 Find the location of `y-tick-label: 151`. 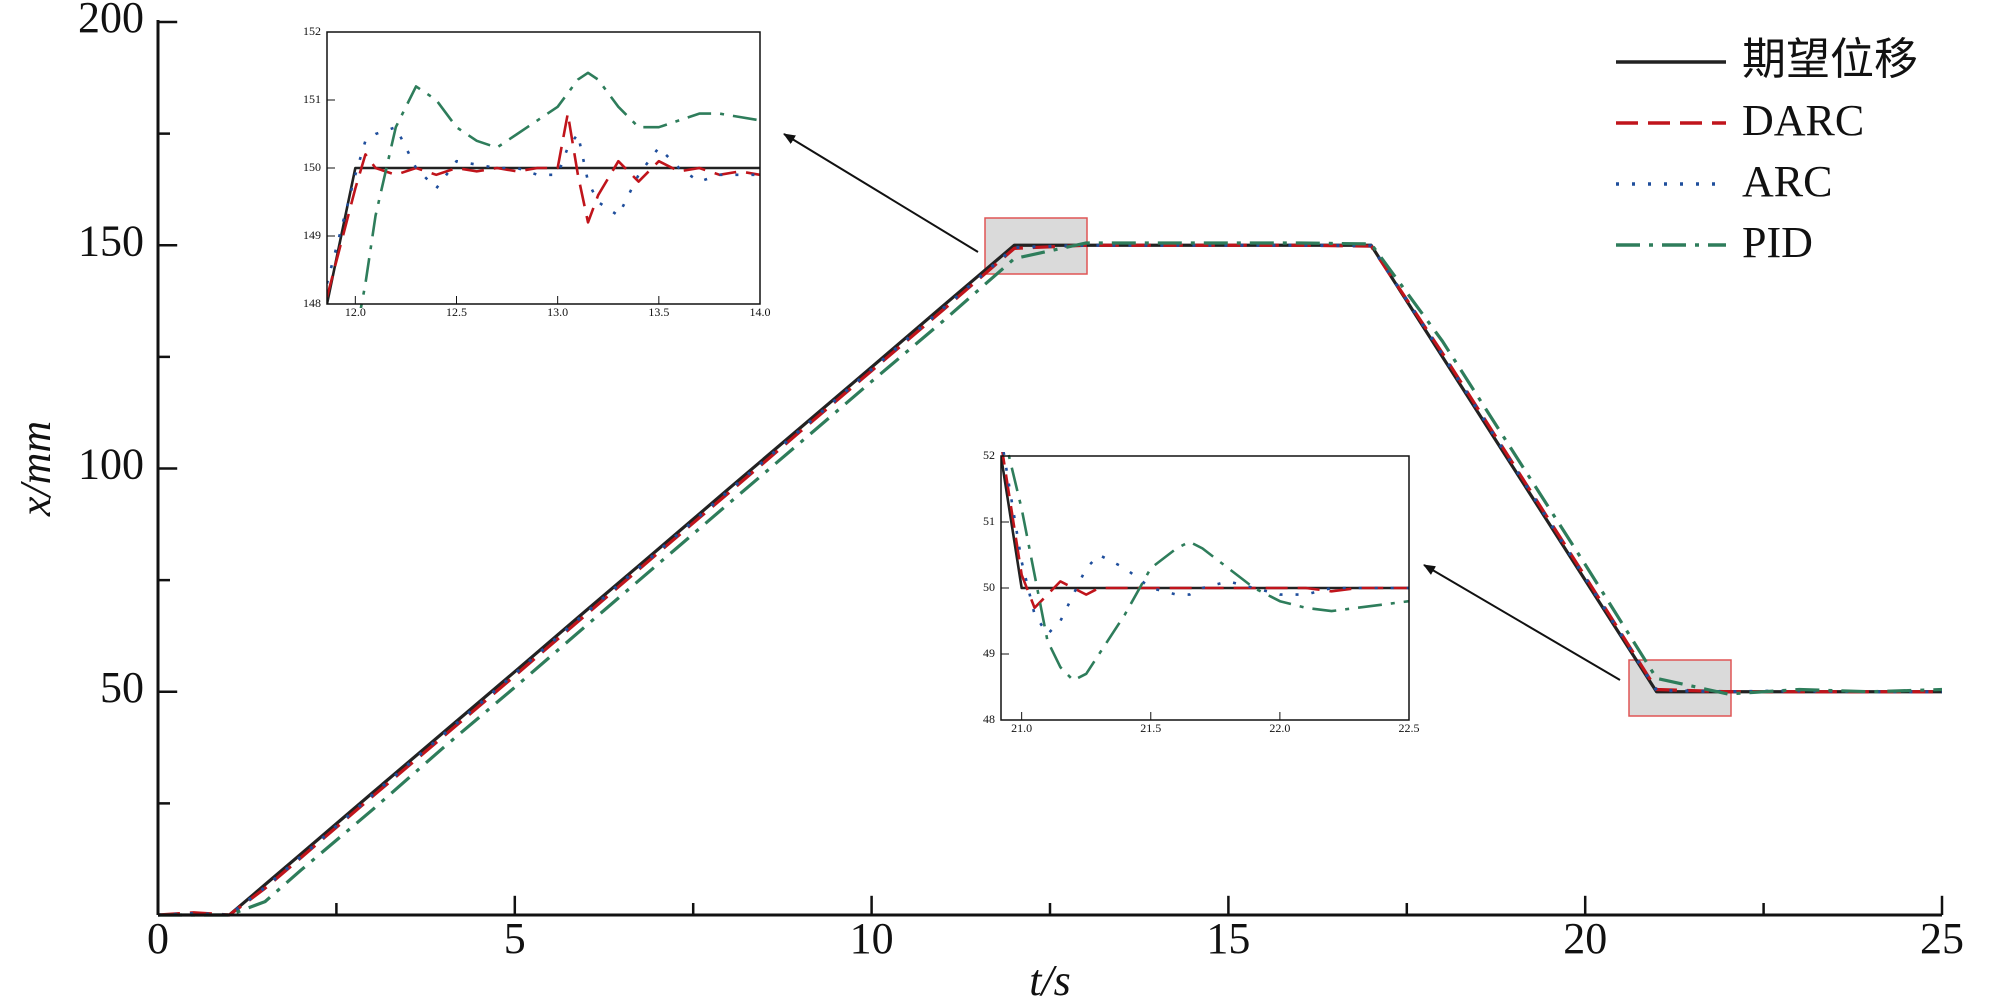

y-tick-label: 151 is located at coordinates (312, 99).